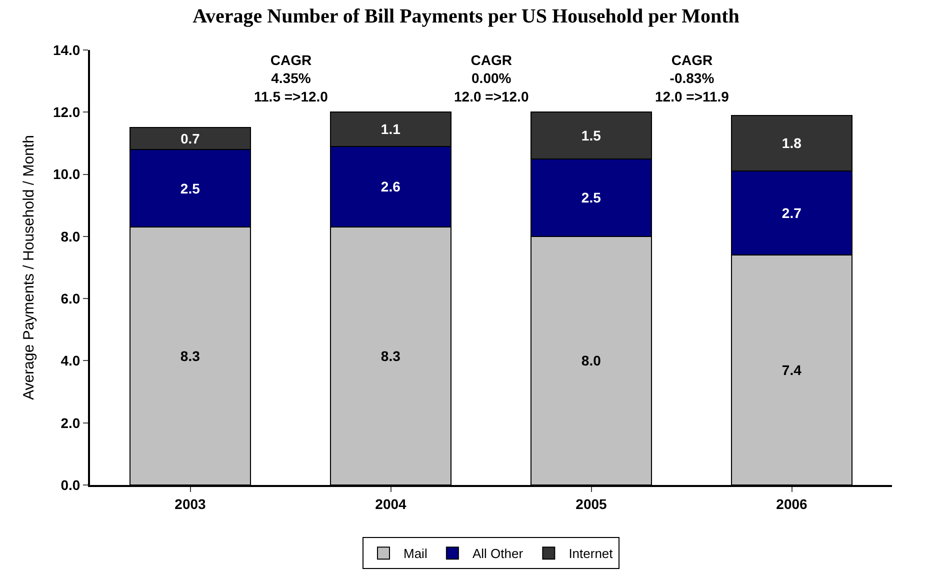 The height and width of the screenshot is (581, 932). What do you see at coordinates (792, 213) in the screenshot?
I see `data-label: 2.7` at bounding box center [792, 213].